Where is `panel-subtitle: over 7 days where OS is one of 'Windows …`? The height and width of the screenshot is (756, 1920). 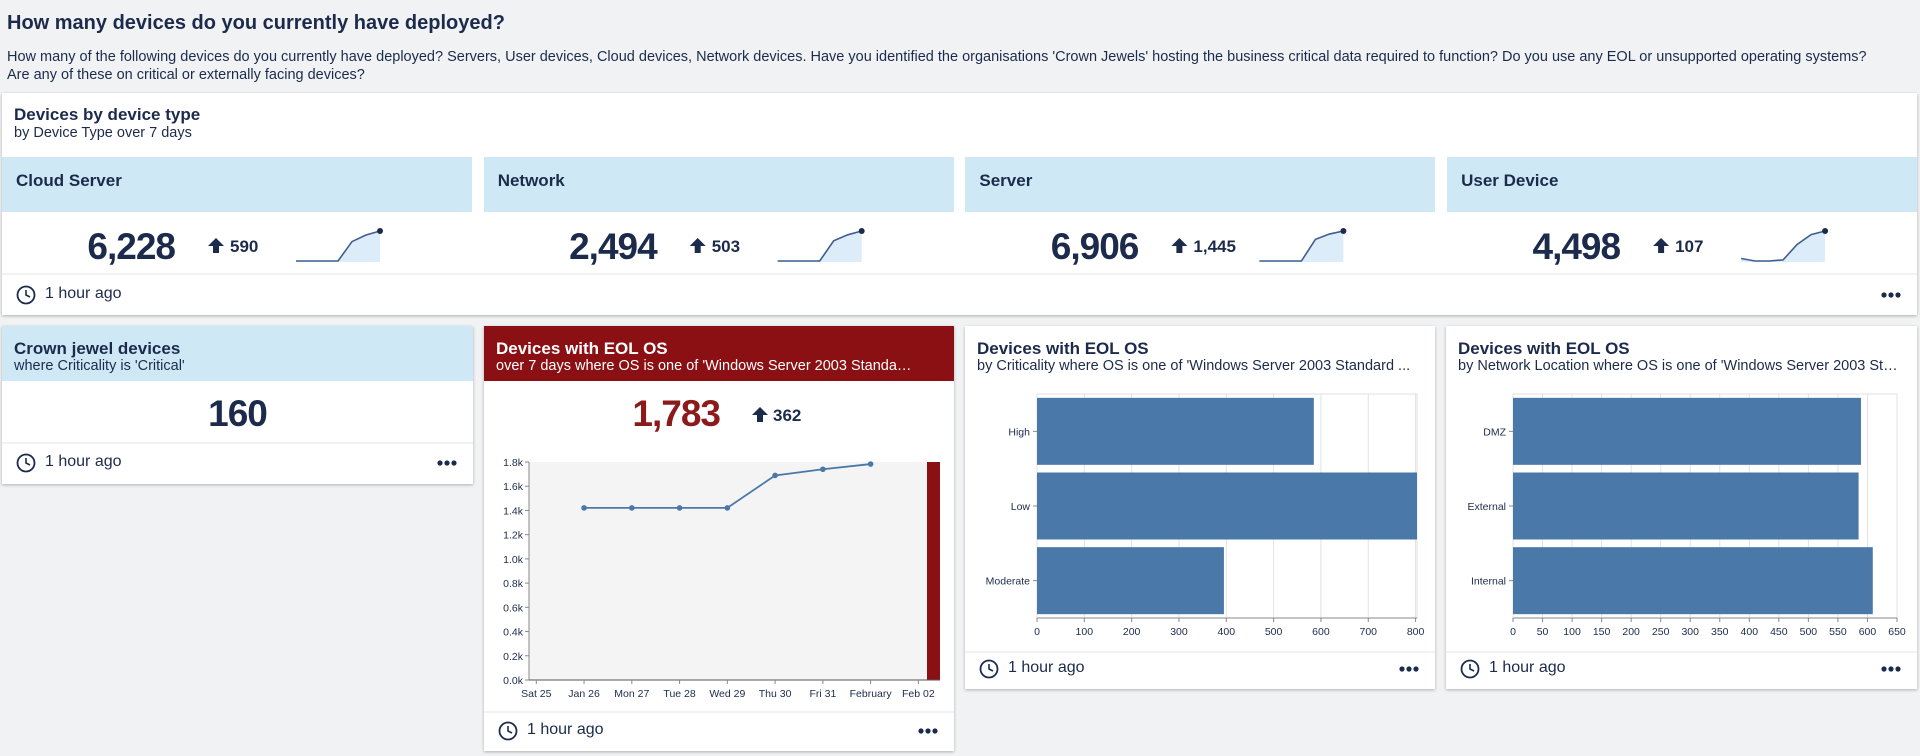
panel-subtitle: over 7 days where OS is one of 'Windows … is located at coordinates (704, 366).